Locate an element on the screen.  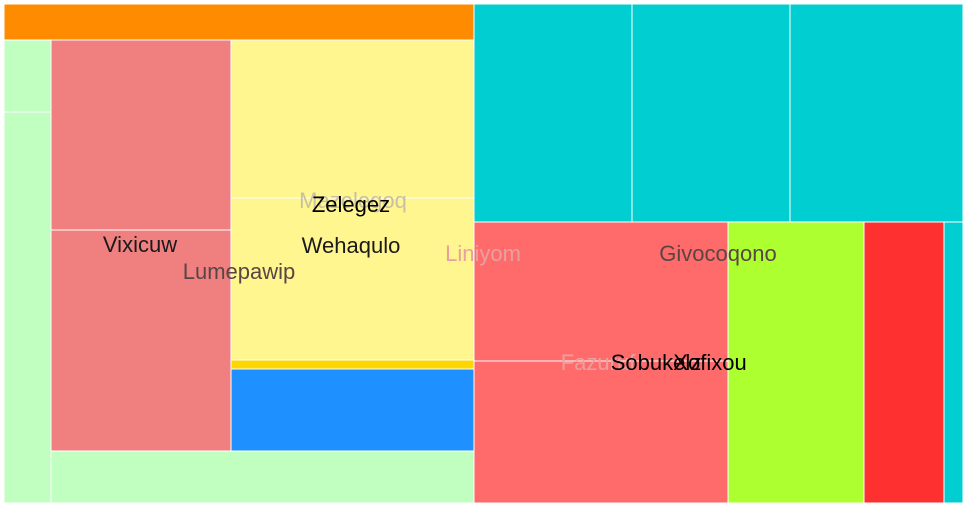
treemap-label-mazelegoq: Mazelegoq is located at coordinates (353, 200).